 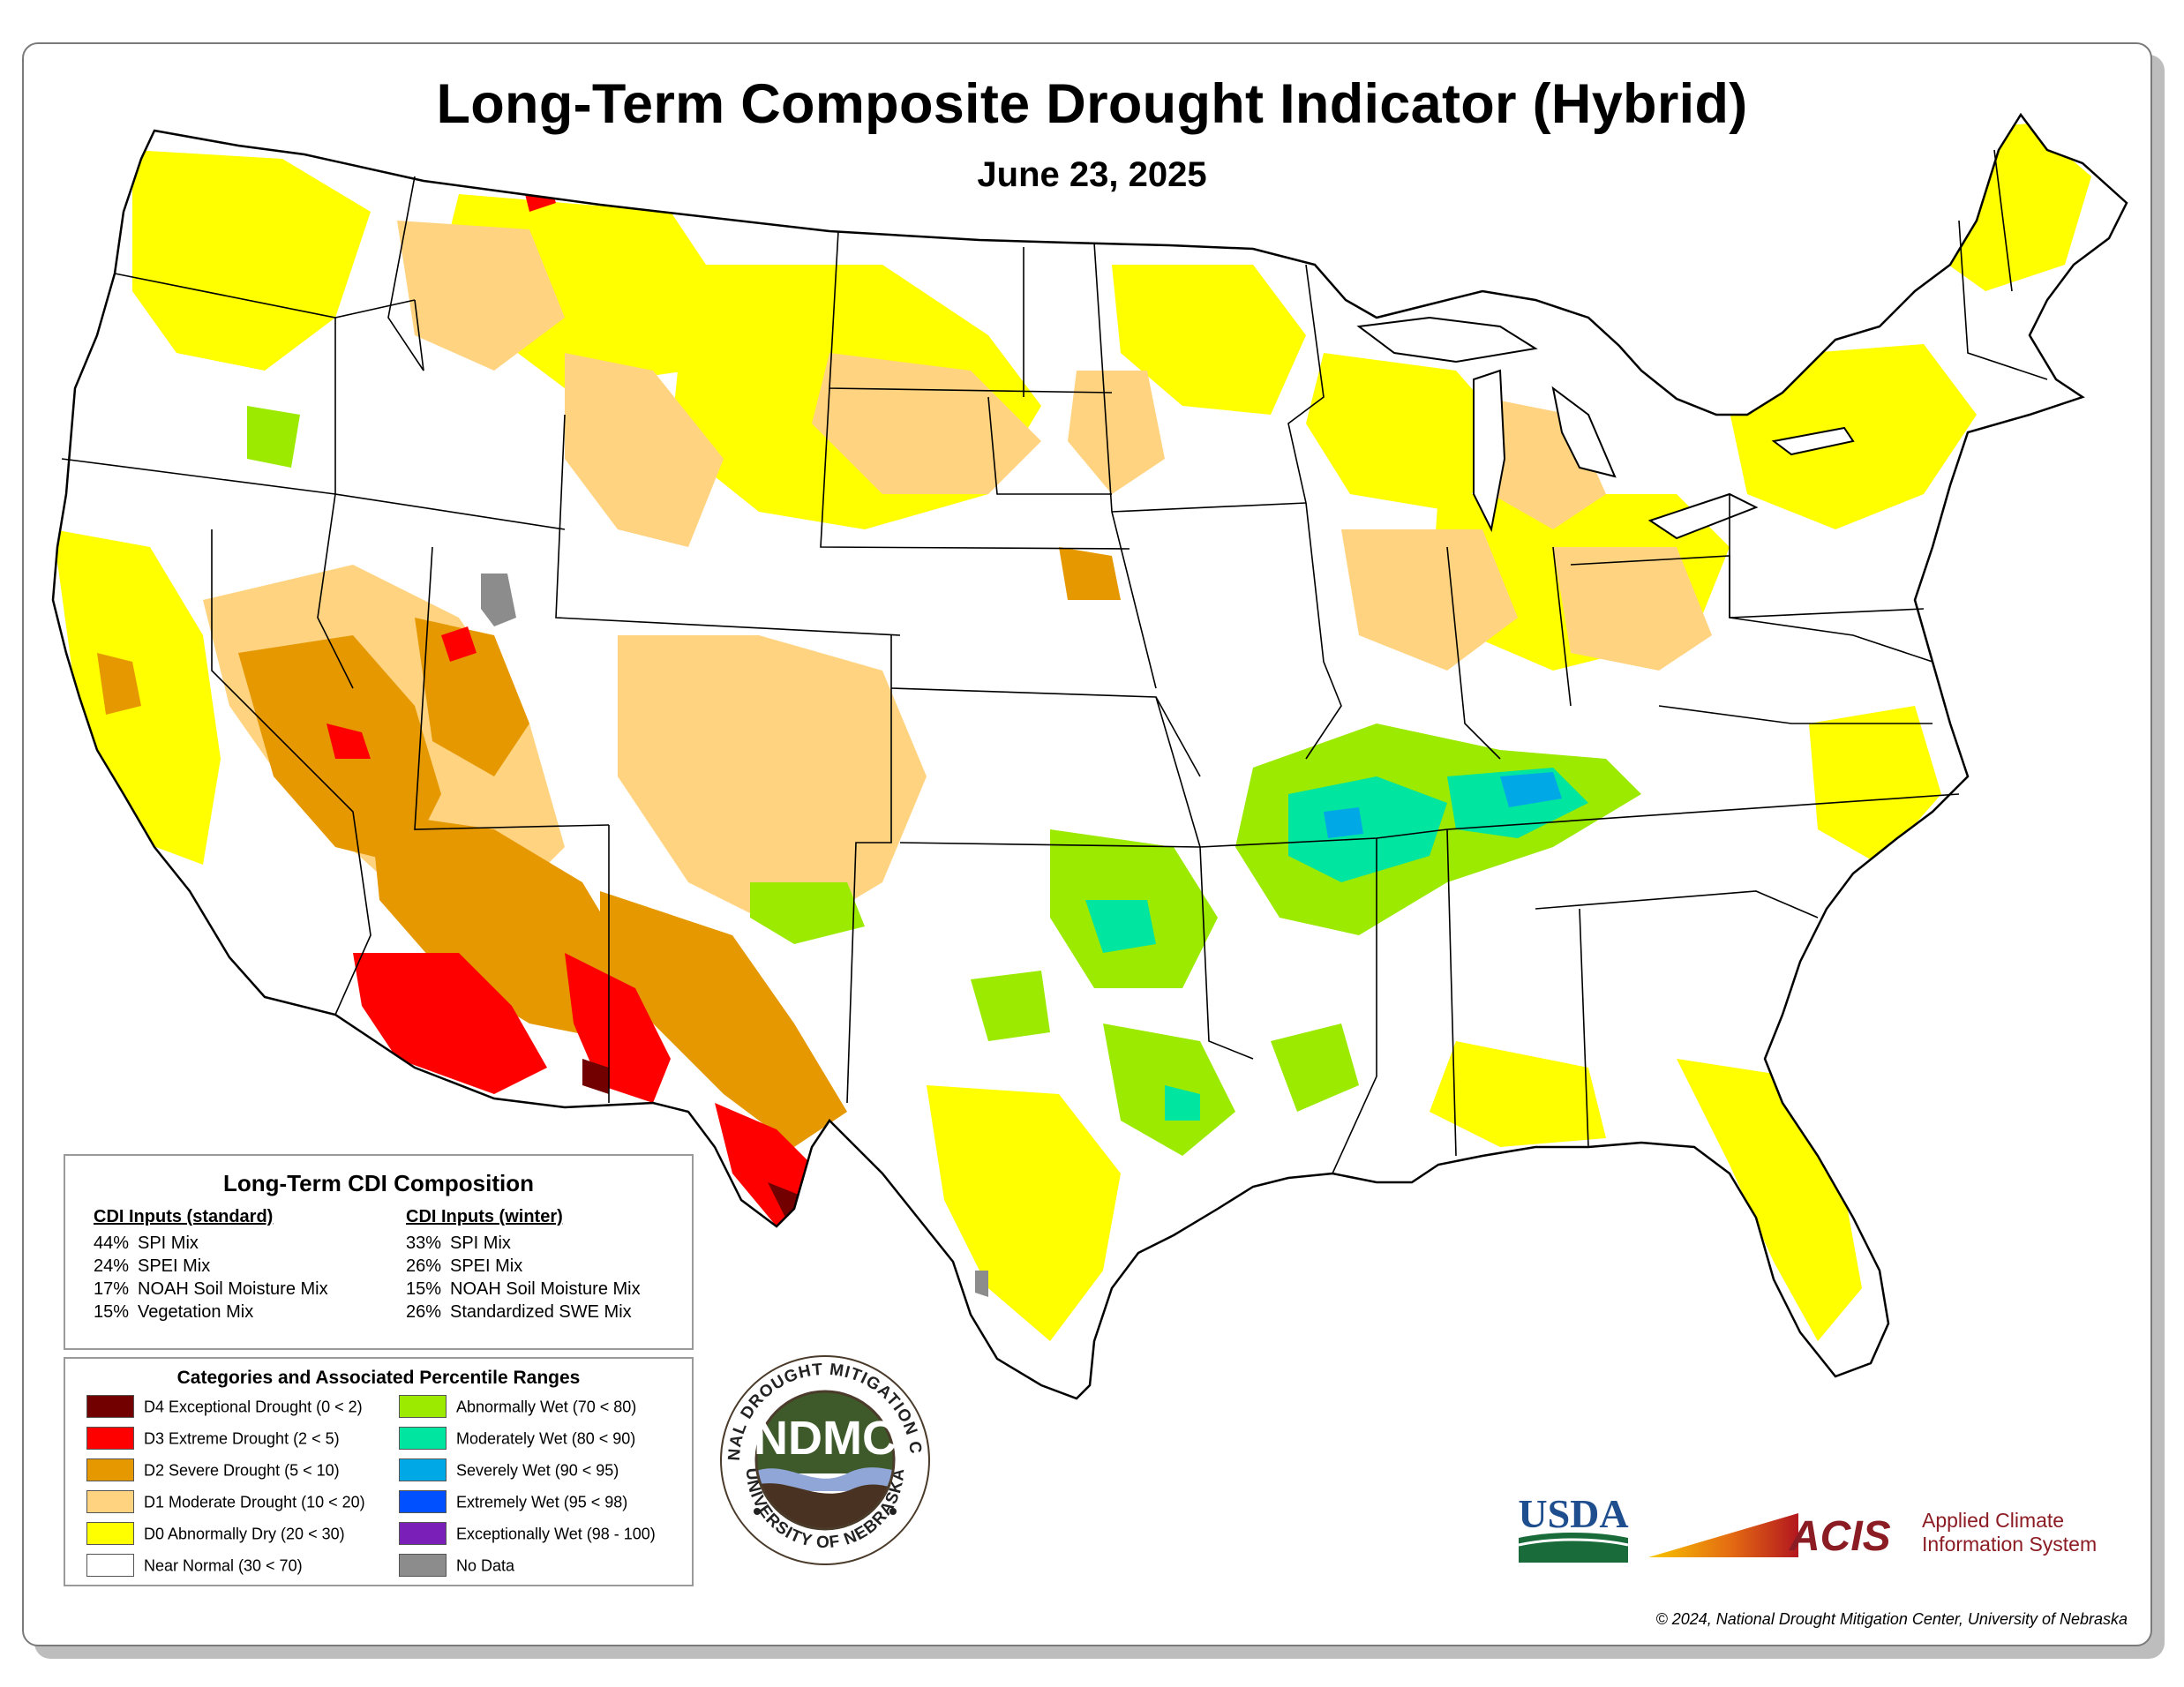 I want to click on legend-label: D4 Exceptional Drought (0 < 2), so click(x=253, y=1407).